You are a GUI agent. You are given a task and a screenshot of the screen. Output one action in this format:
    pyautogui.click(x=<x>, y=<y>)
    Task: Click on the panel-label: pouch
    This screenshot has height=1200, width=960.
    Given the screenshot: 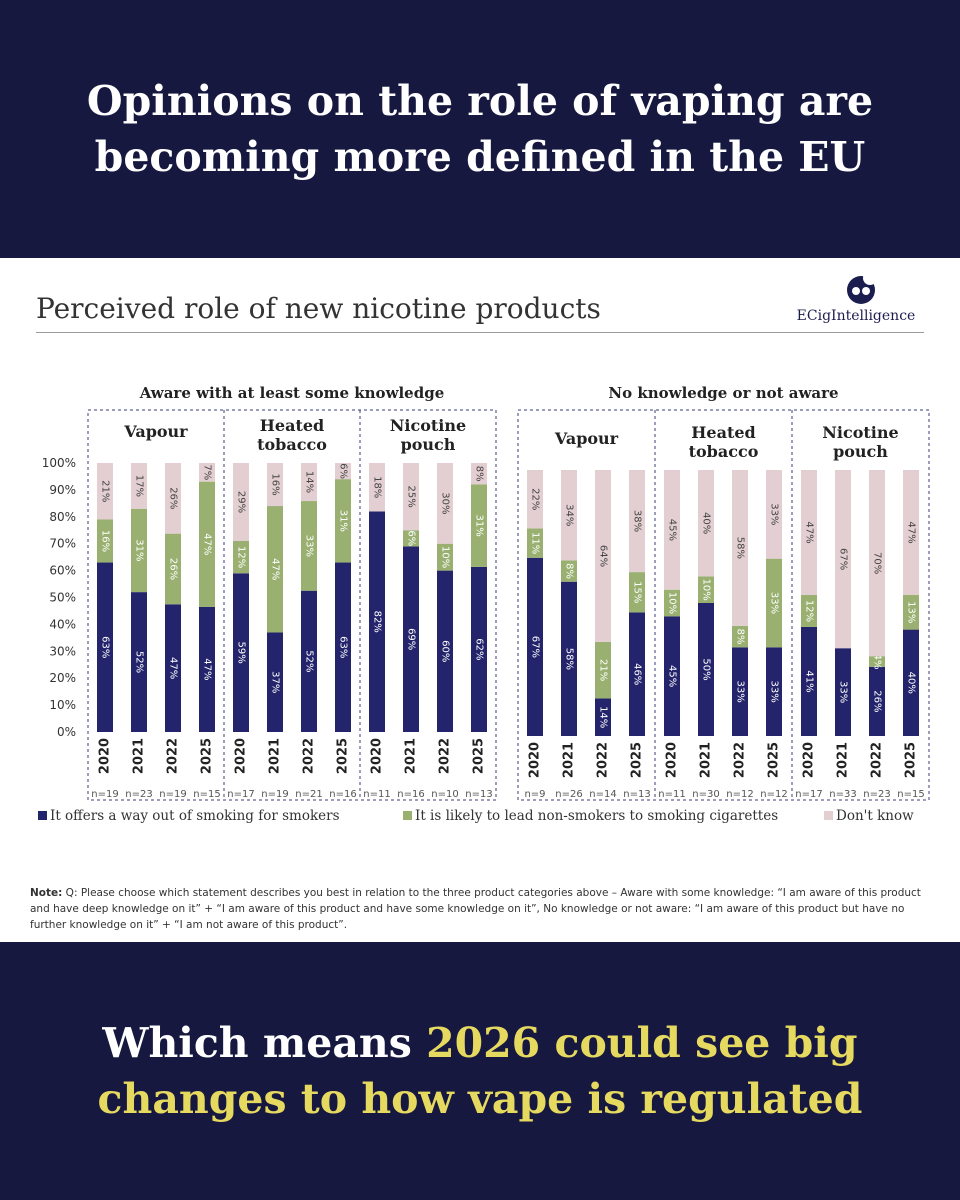 What is the action you would take?
    pyautogui.click(x=860, y=451)
    